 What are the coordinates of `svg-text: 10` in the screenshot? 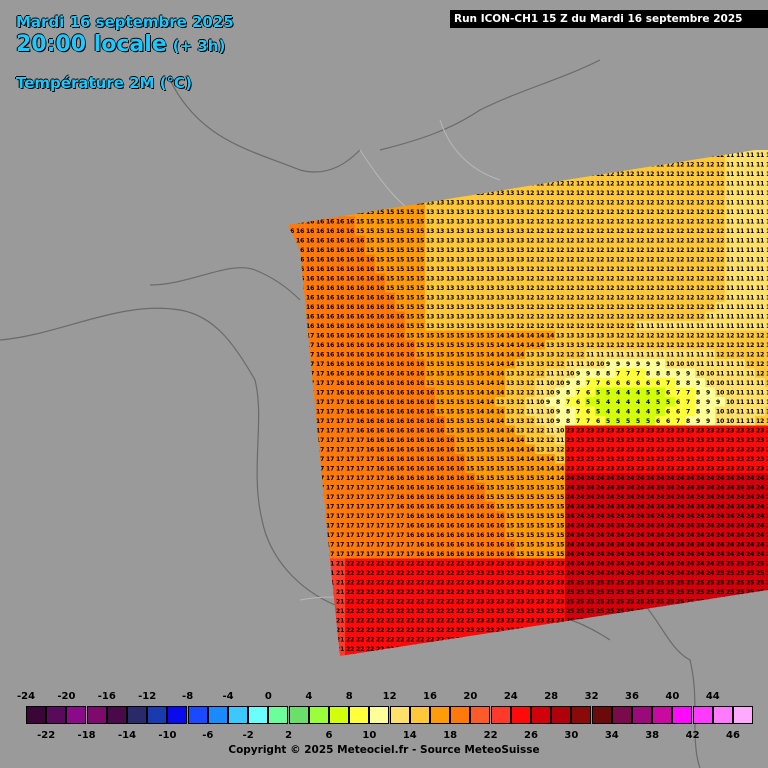 It's located at (730, 393).